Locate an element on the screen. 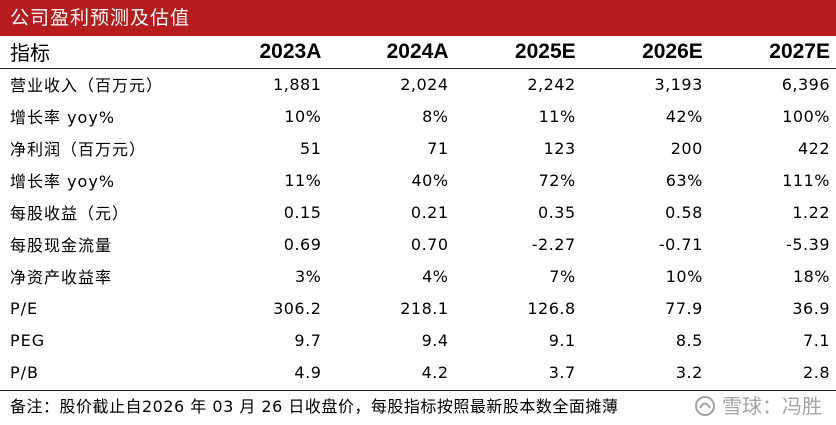  header-label: 指标 is located at coordinates (100, 52).